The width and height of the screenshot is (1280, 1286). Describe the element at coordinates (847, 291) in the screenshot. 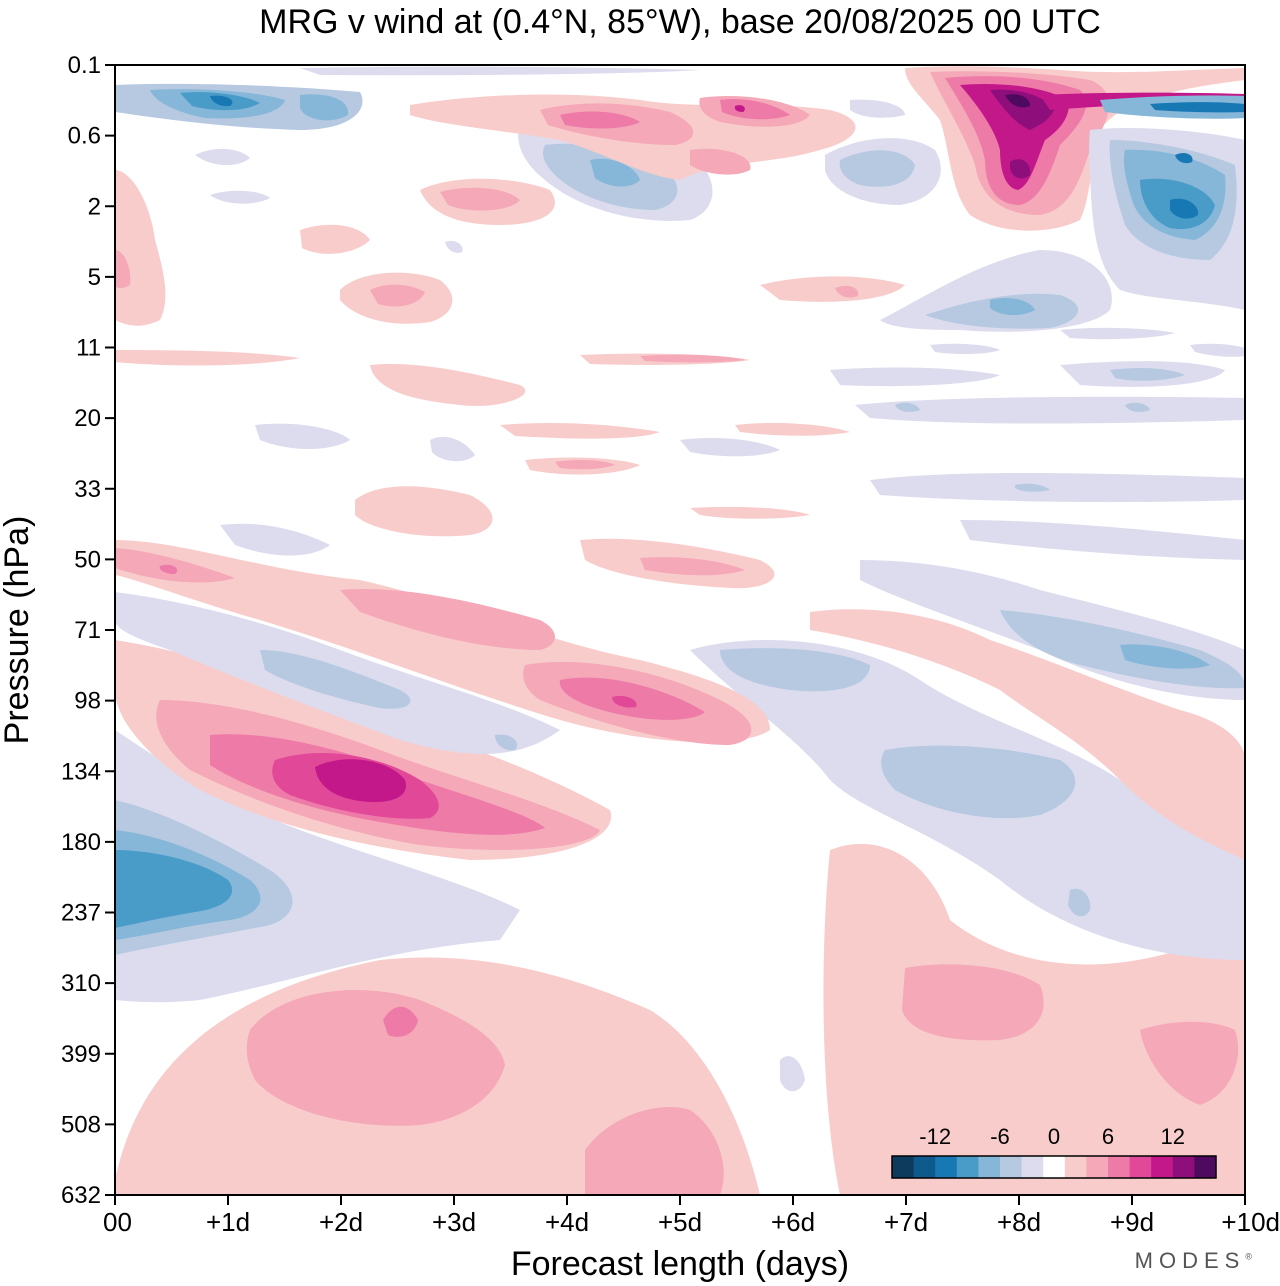

I see `region-pos-5r-b` at that location.